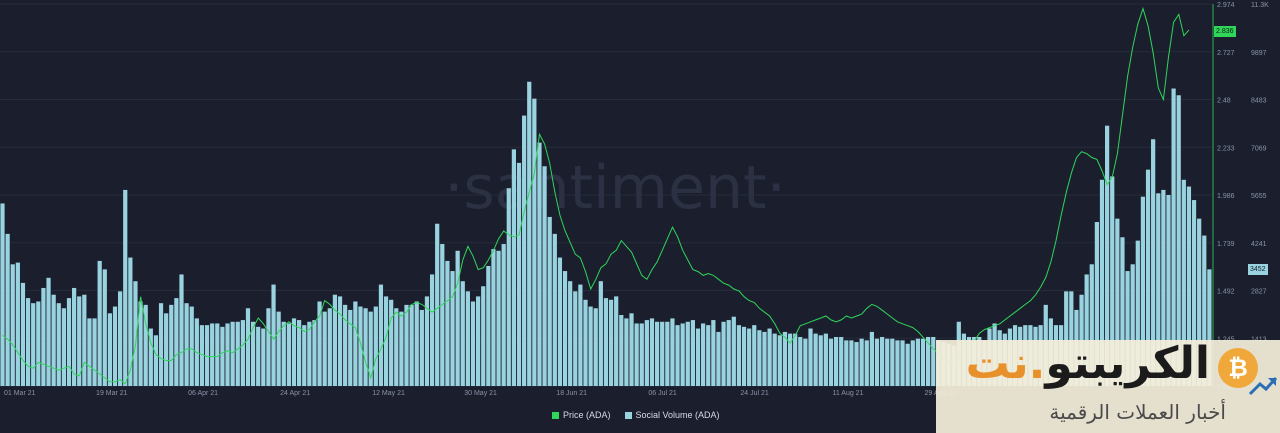 The width and height of the screenshot is (1280, 433). What do you see at coordinates (672, 415) in the screenshot?
I see `legend-item-social-volume: Social Volume (ADA)` at bounding box center [672, 415].